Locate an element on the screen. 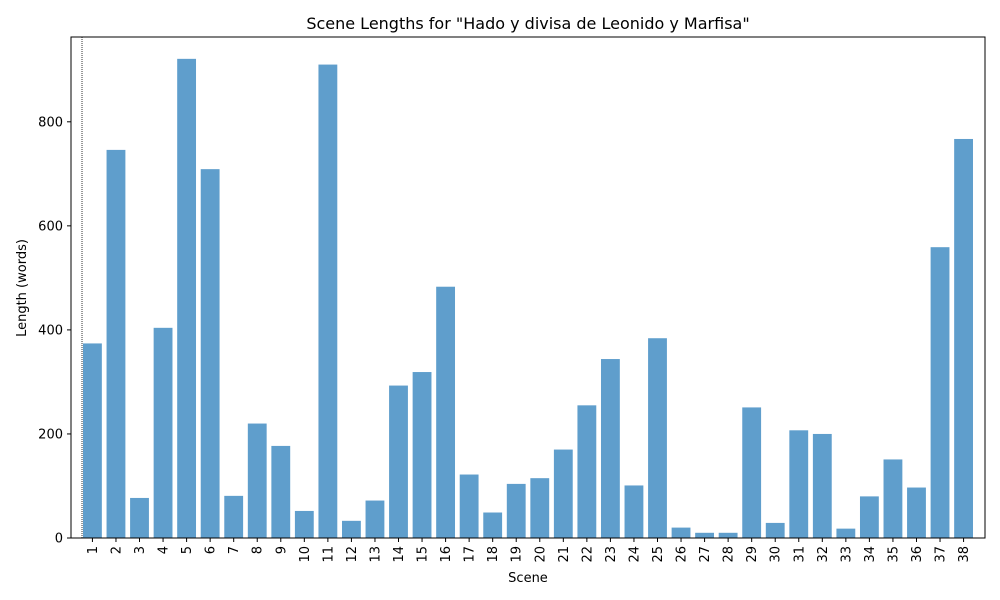  x-tick-label-scene-15: 15 is located at coordinates (423, 554).